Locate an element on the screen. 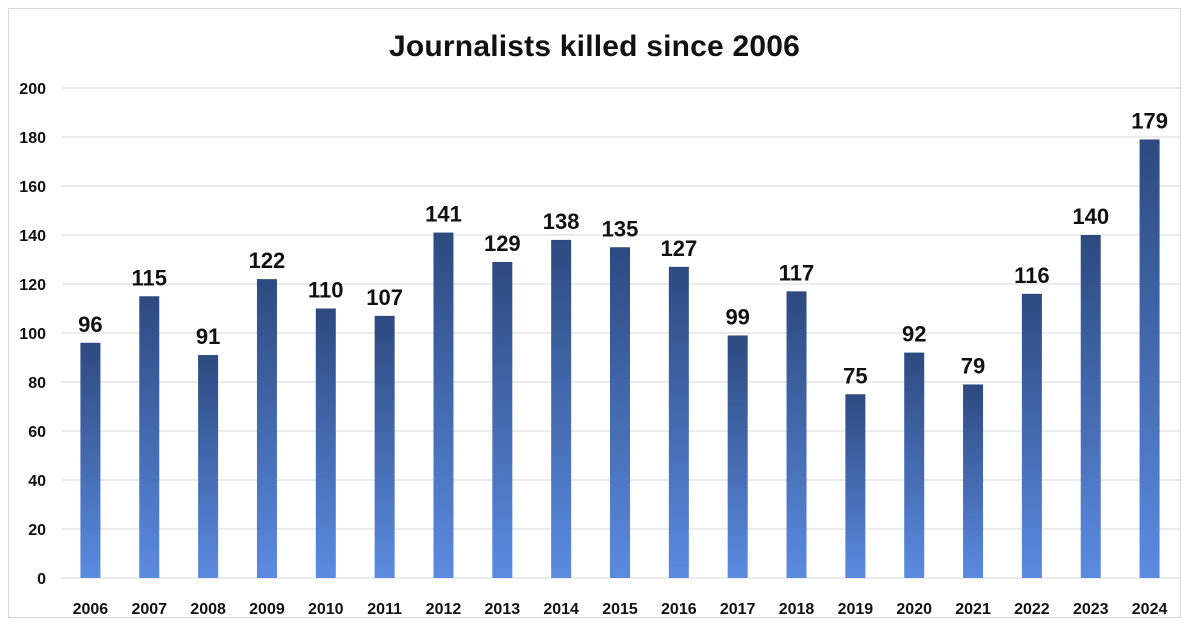 Image resolution: width=1189 pixels, height=626 pixels. data-label: 117 is located at coordinates (797, 272).